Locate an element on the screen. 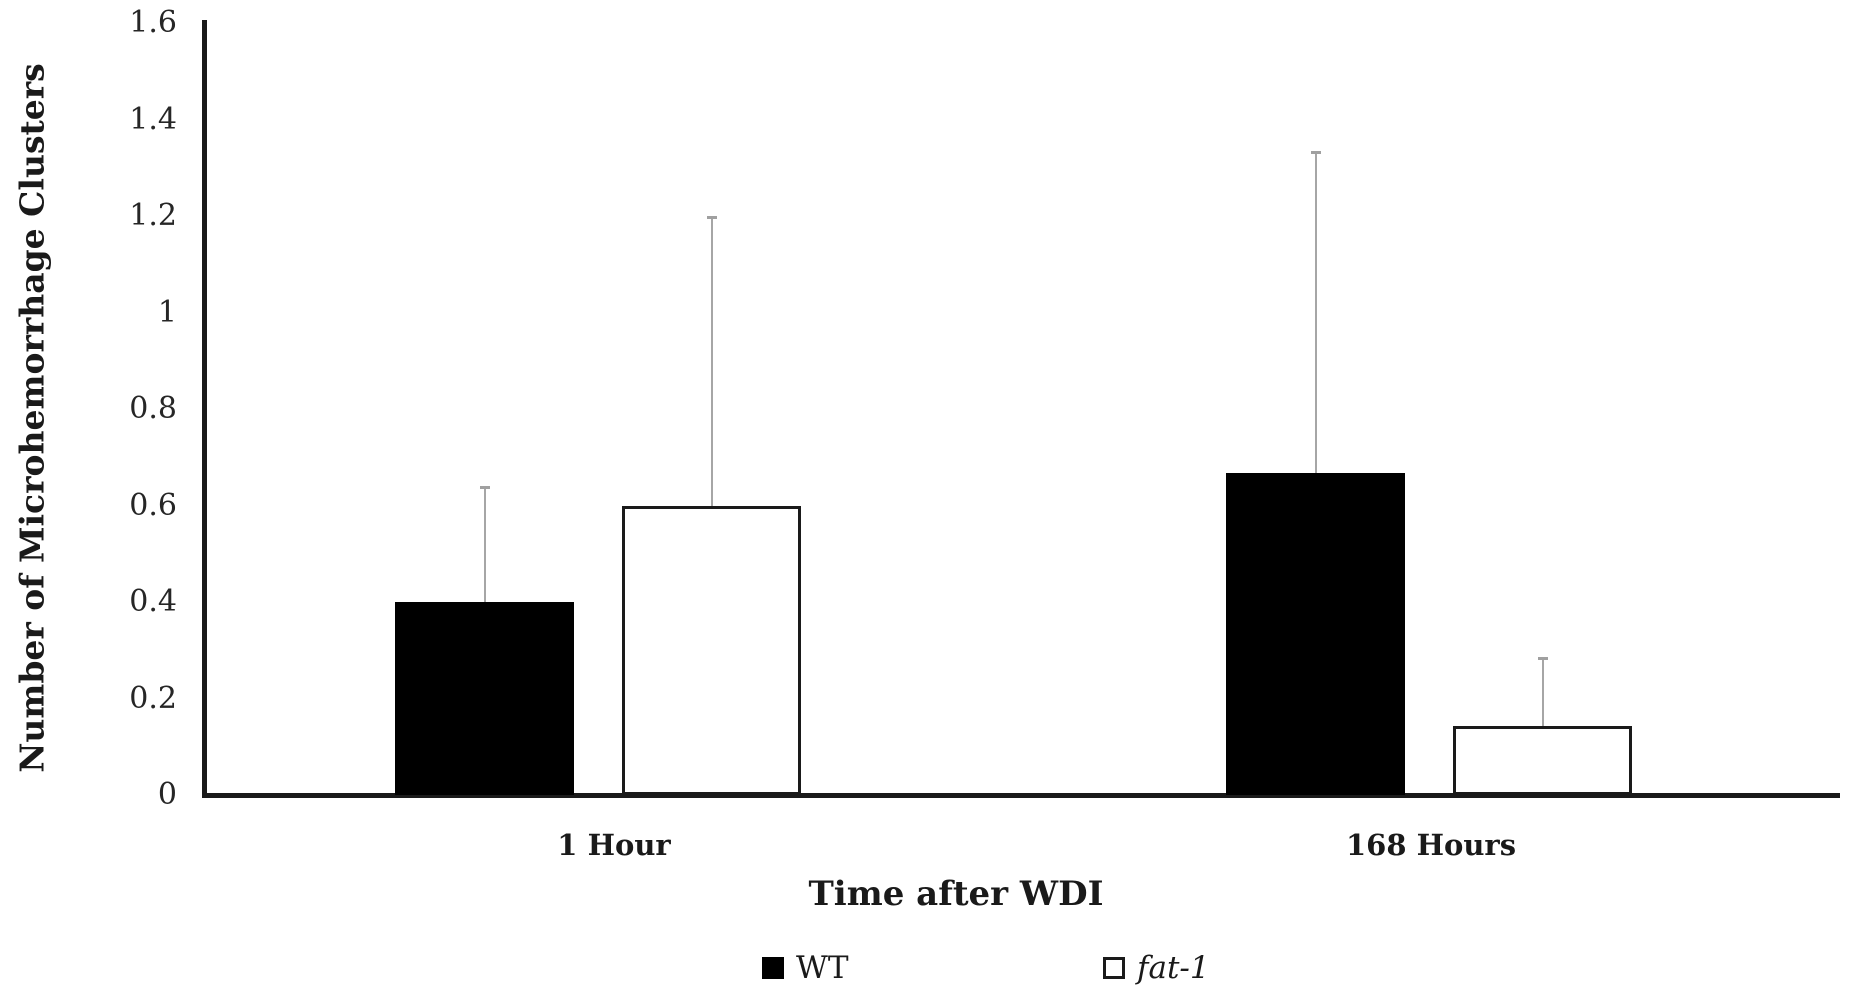  y-tick-label-1-2: 1.2 is located at coordinates (153, 215).